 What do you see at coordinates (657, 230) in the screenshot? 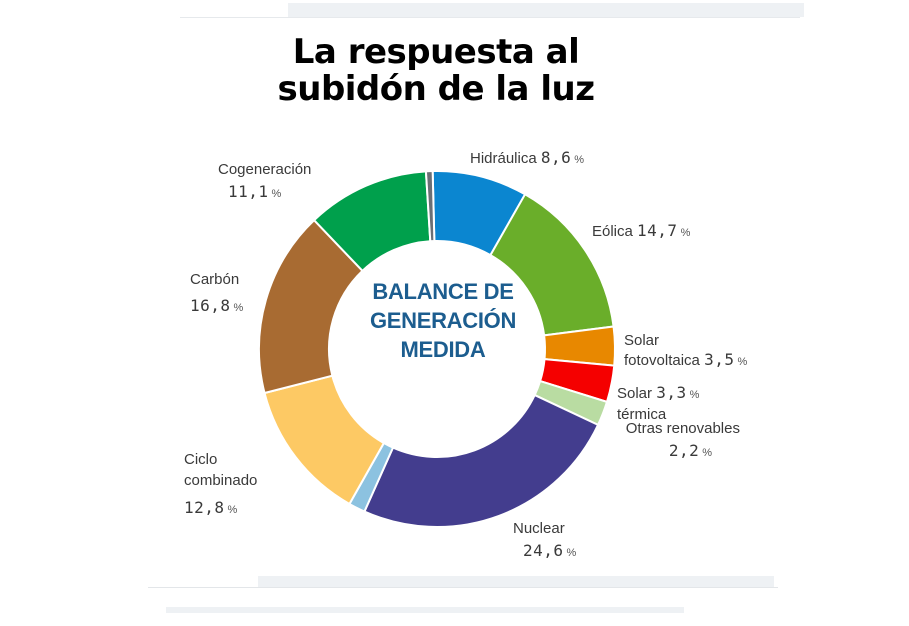
I see `label-eolica-value: 14,7` at bounding box center [657, 230].